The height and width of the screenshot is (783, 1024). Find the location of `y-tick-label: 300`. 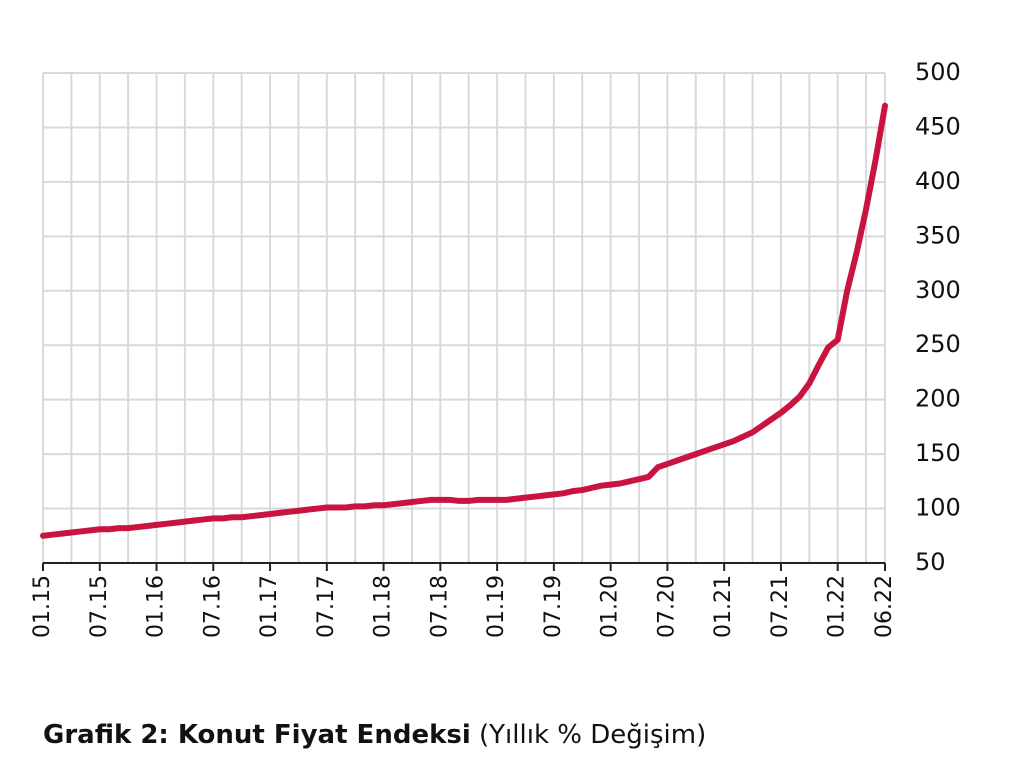

y-tick-label: 300 is located at coordinates (938, 290).